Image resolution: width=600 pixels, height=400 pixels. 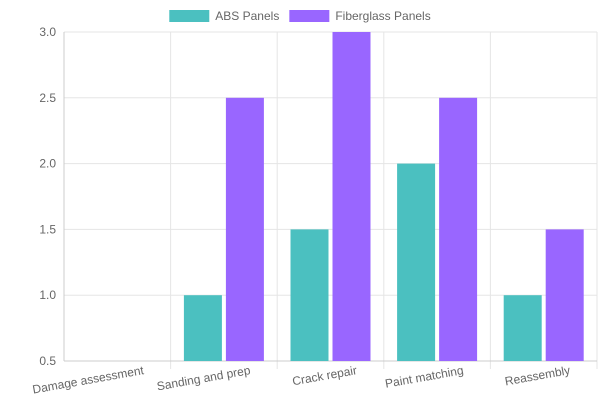 What do you see at coordinates (88, 379) in the screenshot?
I see `x-tick-label: Damage assessment` at bounding box center [88, 379].